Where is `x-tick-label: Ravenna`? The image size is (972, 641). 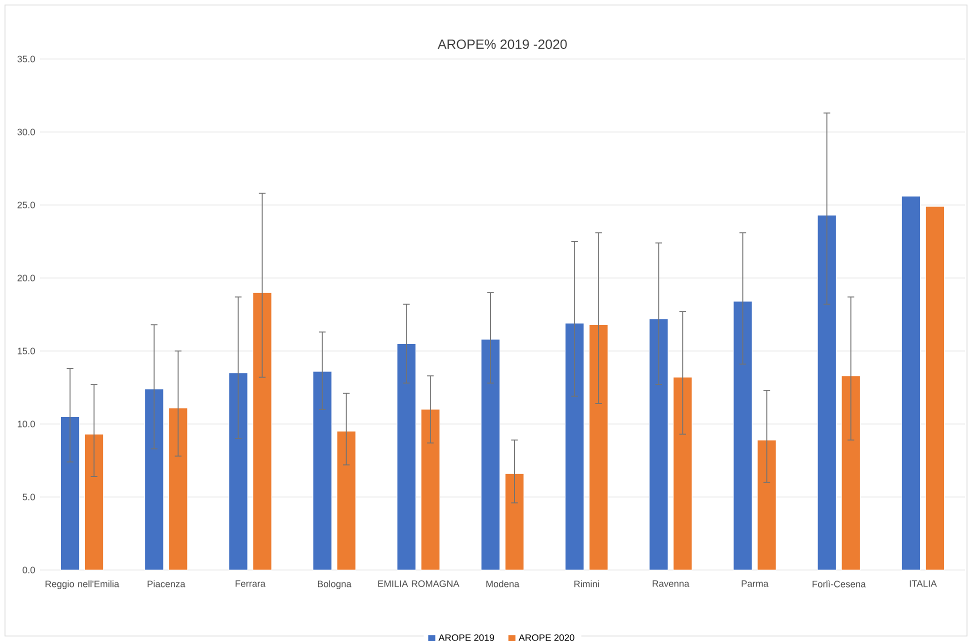
x-tick-label: Ravenna is located at coordinates (671, 583).